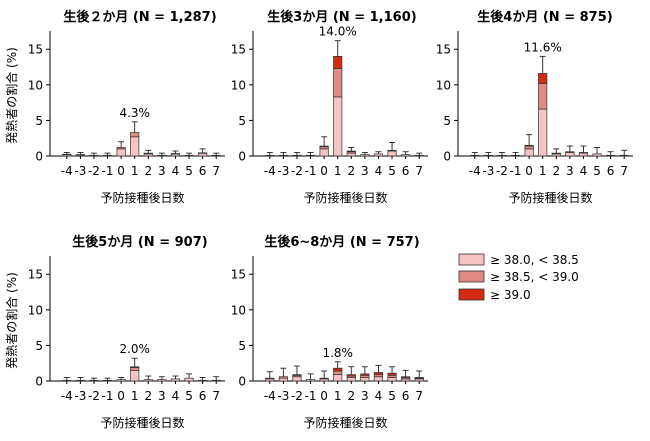 Image resolution: width=650 pixels, height=441 pixels. Describe the element at coordinates (544, 17) in the screenshot. I see `chart-title: 生後4か月 (N = 875)` at that location.